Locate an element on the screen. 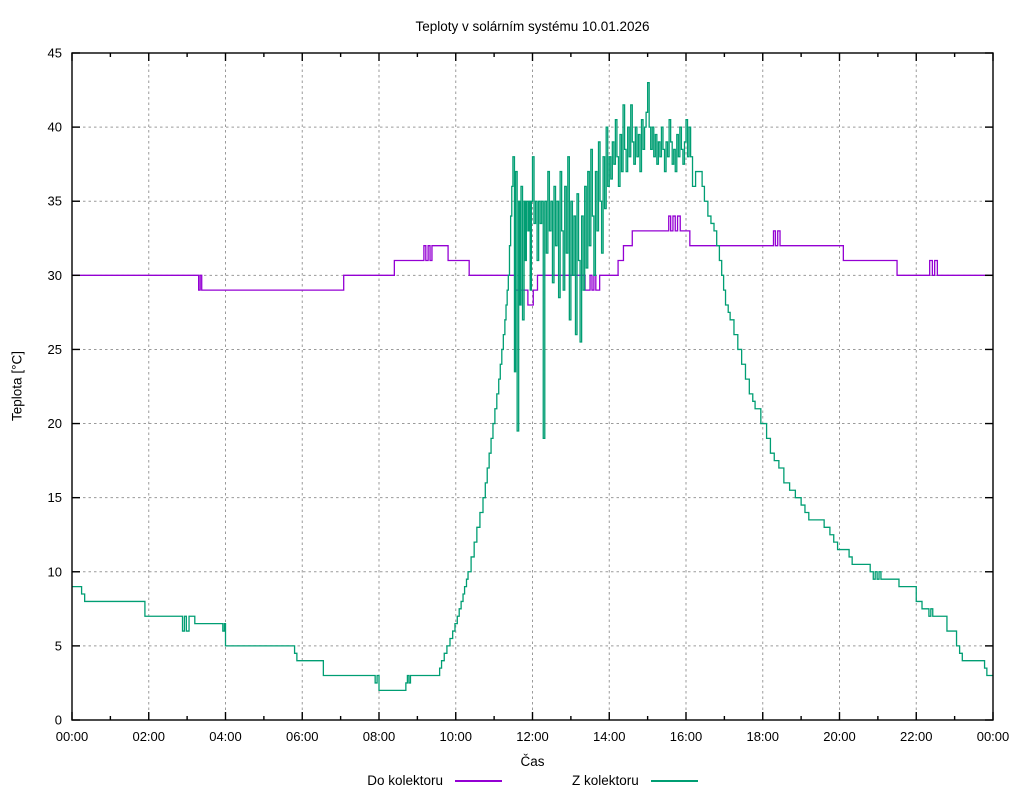 This screenshot has width=1024, height=800. y-tick-label: 35 is located at coordinates (55, 201).